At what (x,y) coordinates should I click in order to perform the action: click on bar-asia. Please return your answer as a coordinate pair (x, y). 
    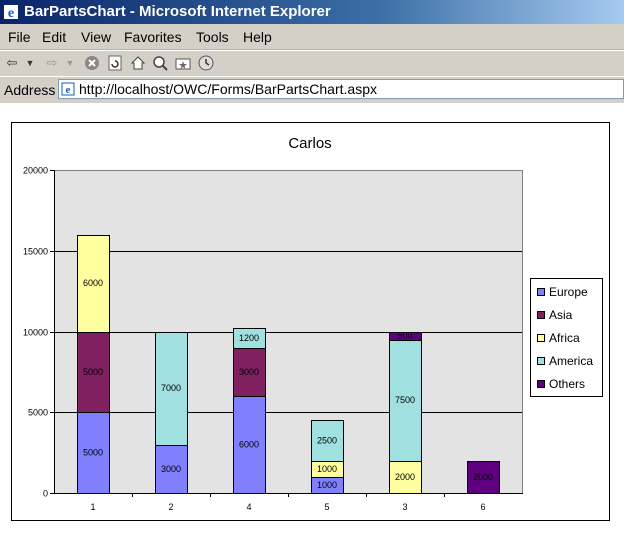
    Looking at the image, I should click on (249, 372).